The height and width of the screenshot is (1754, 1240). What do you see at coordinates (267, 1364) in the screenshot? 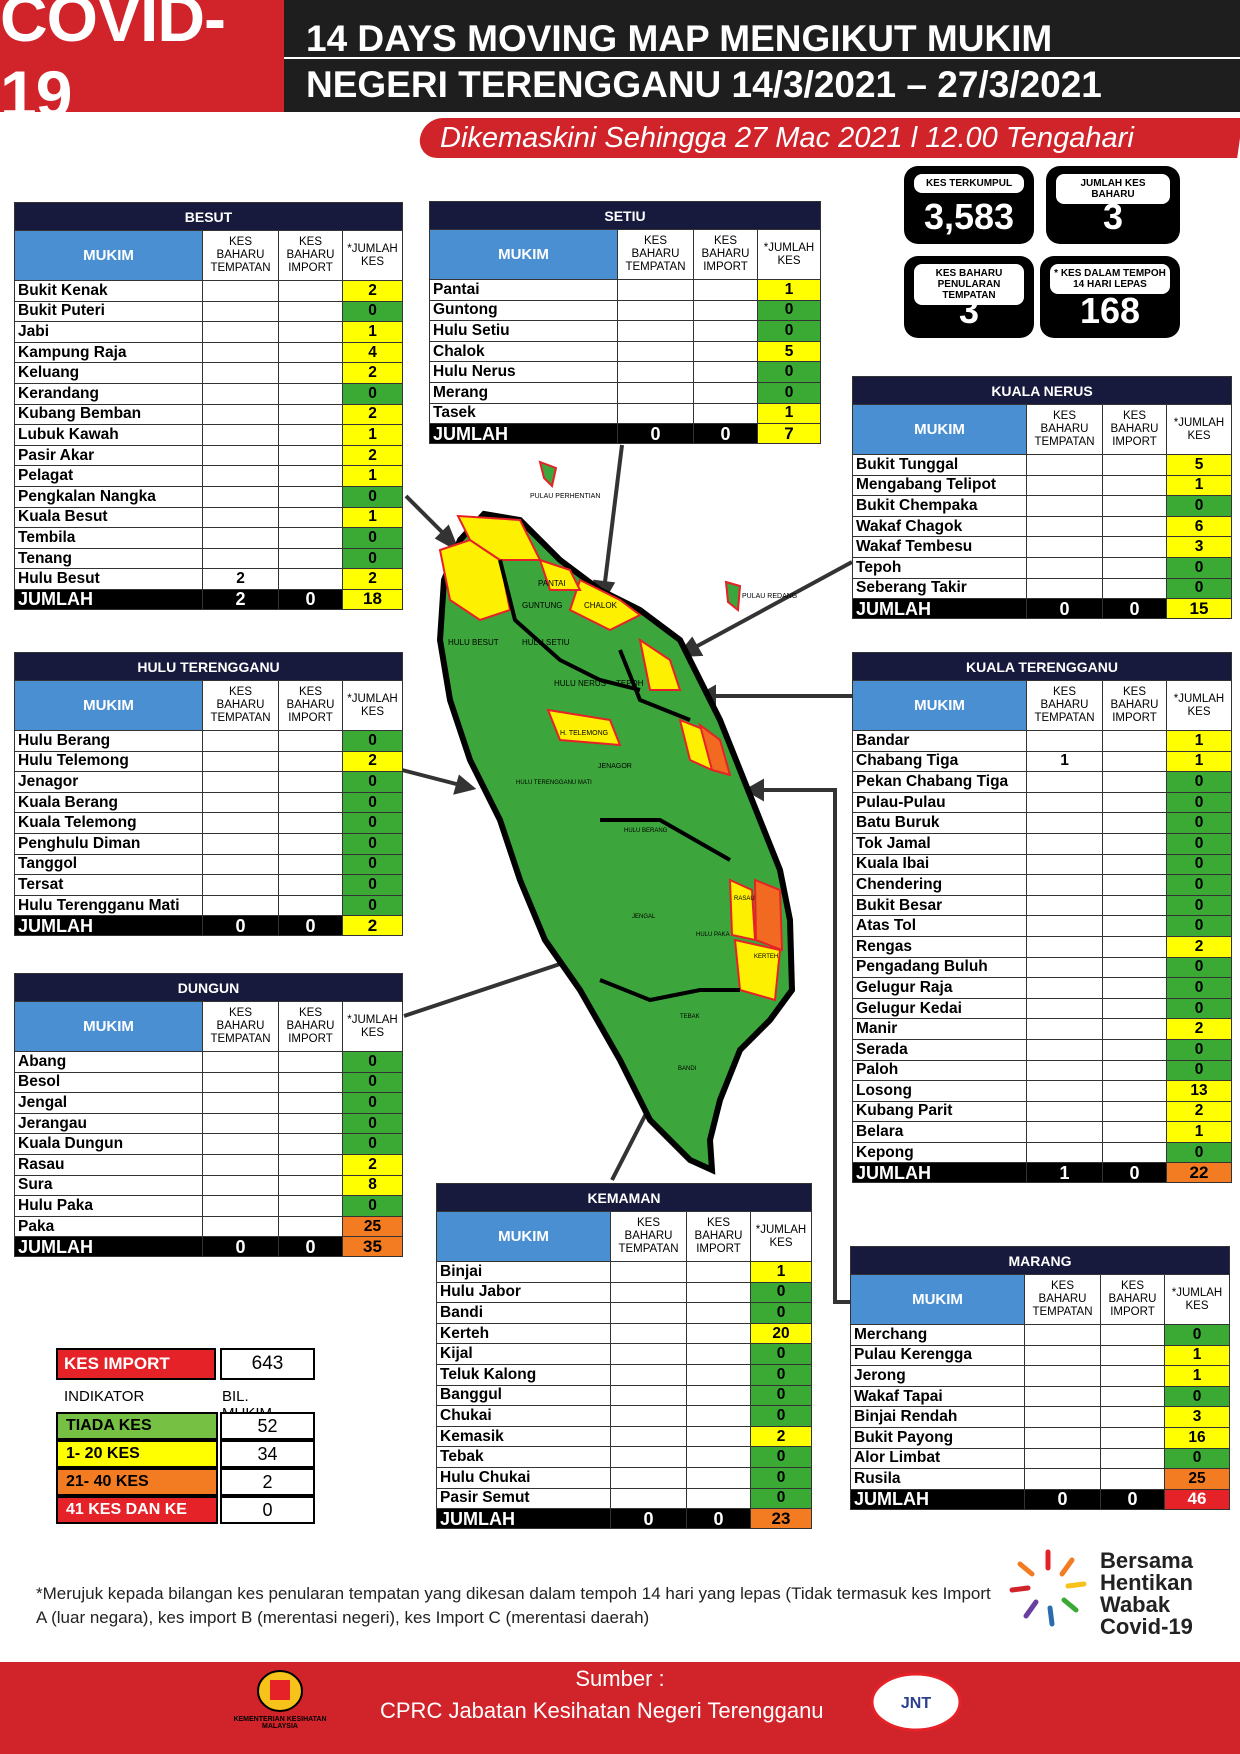
I see `kes-import-value: 643` at bounding box center [267, 1364].